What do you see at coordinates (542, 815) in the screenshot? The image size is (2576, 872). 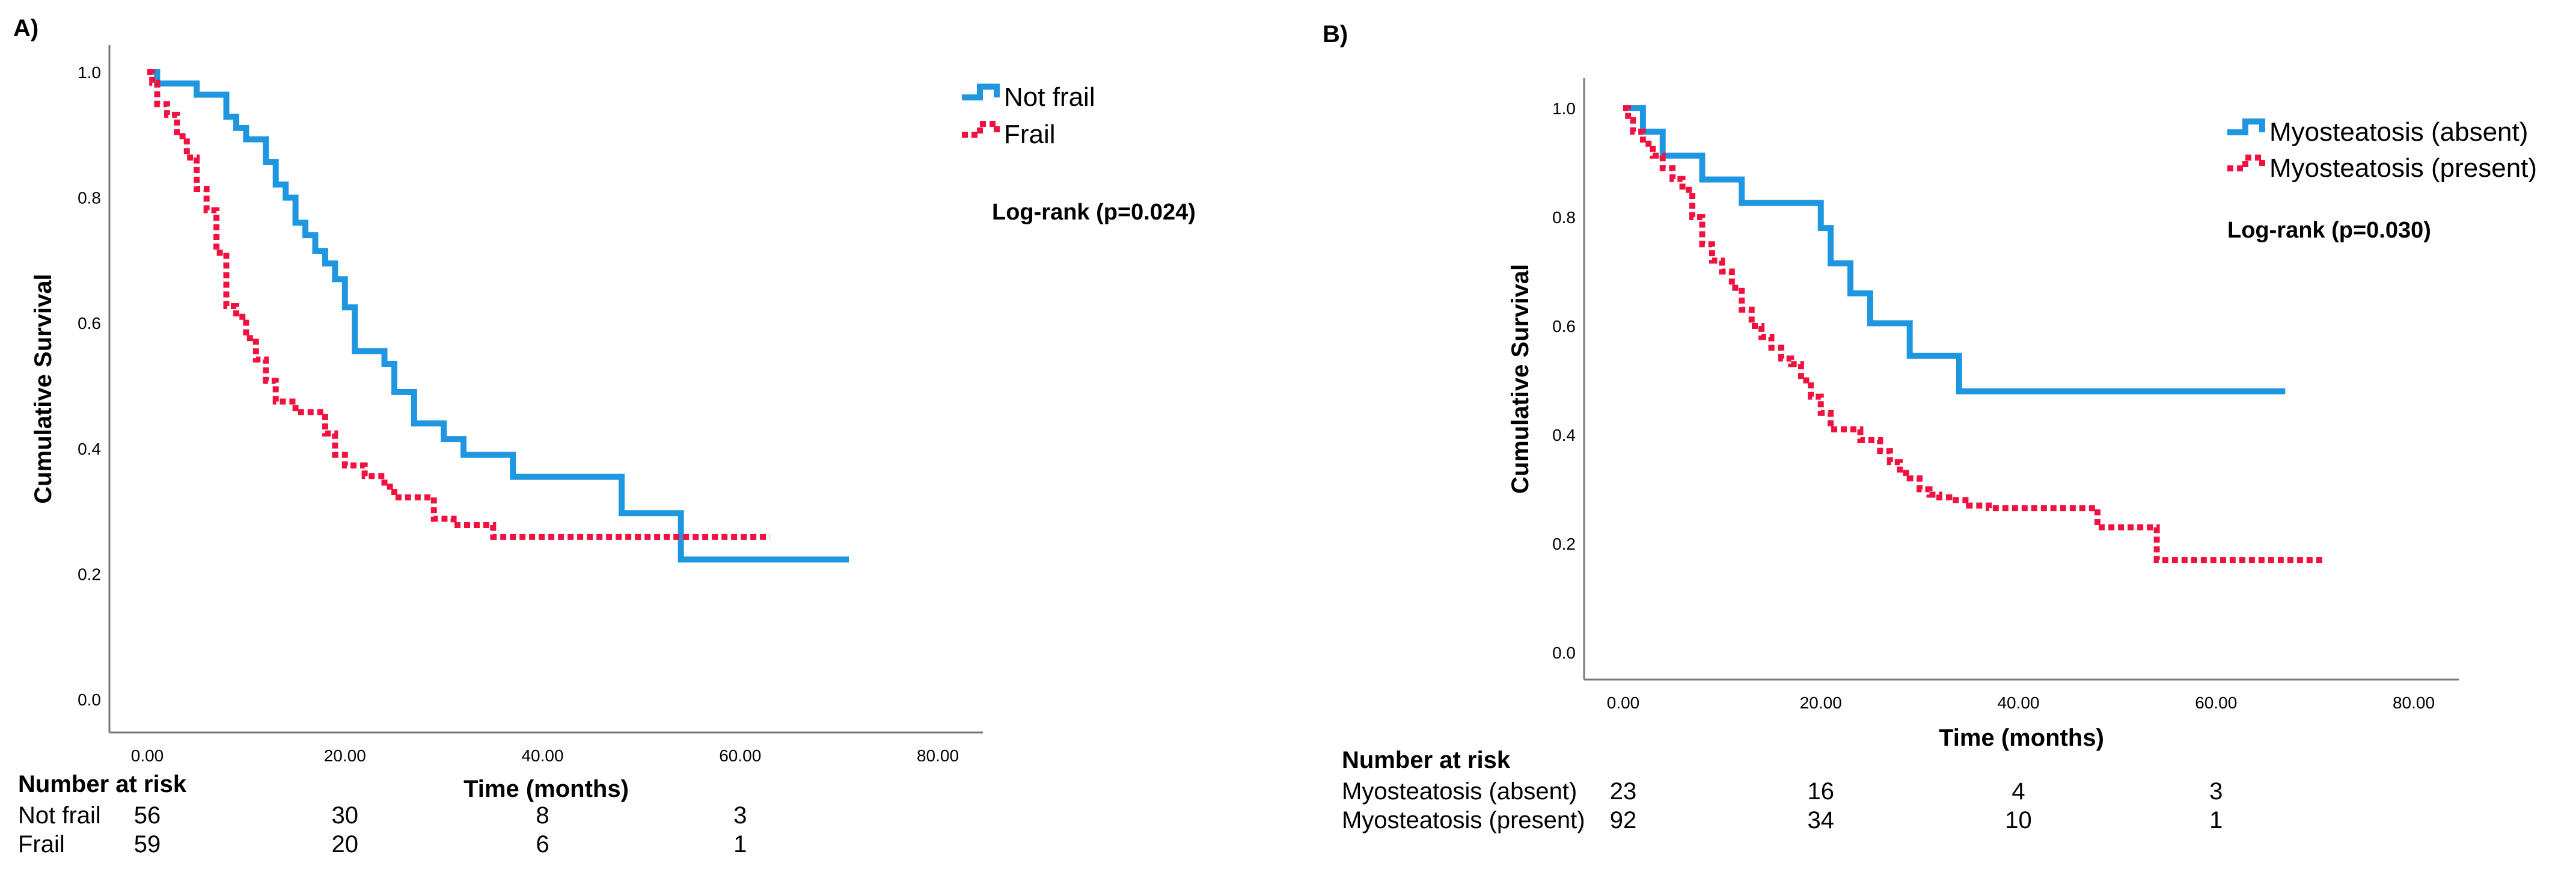 I see `risk-row-value: 8` at bounding box center [542, 815].